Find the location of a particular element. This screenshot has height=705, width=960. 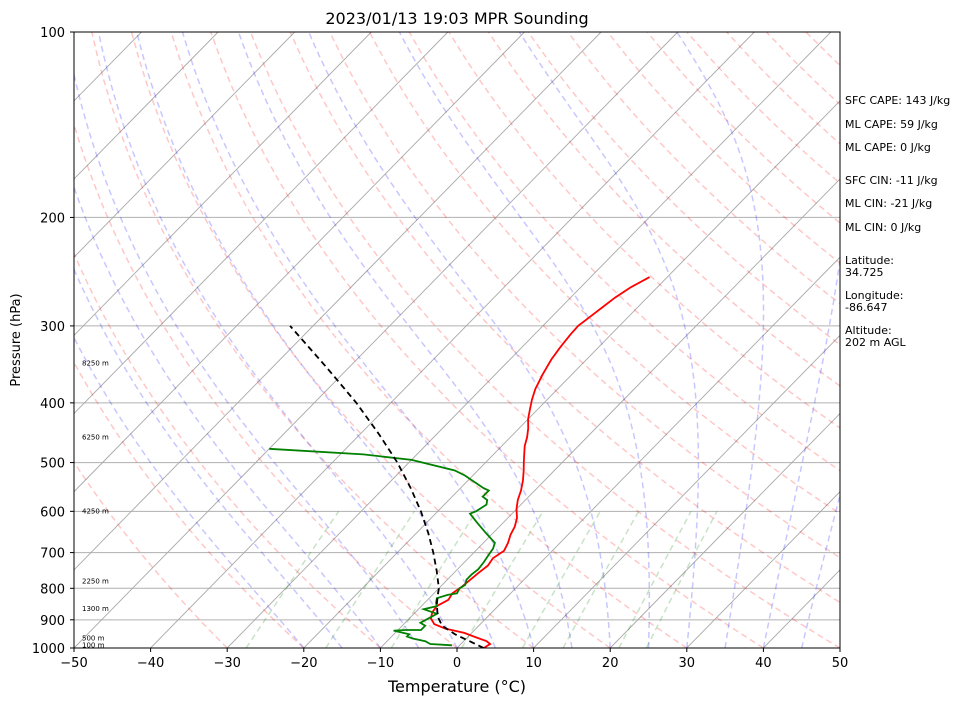

height-label: 6250 m is located at coordinates (95, 437).